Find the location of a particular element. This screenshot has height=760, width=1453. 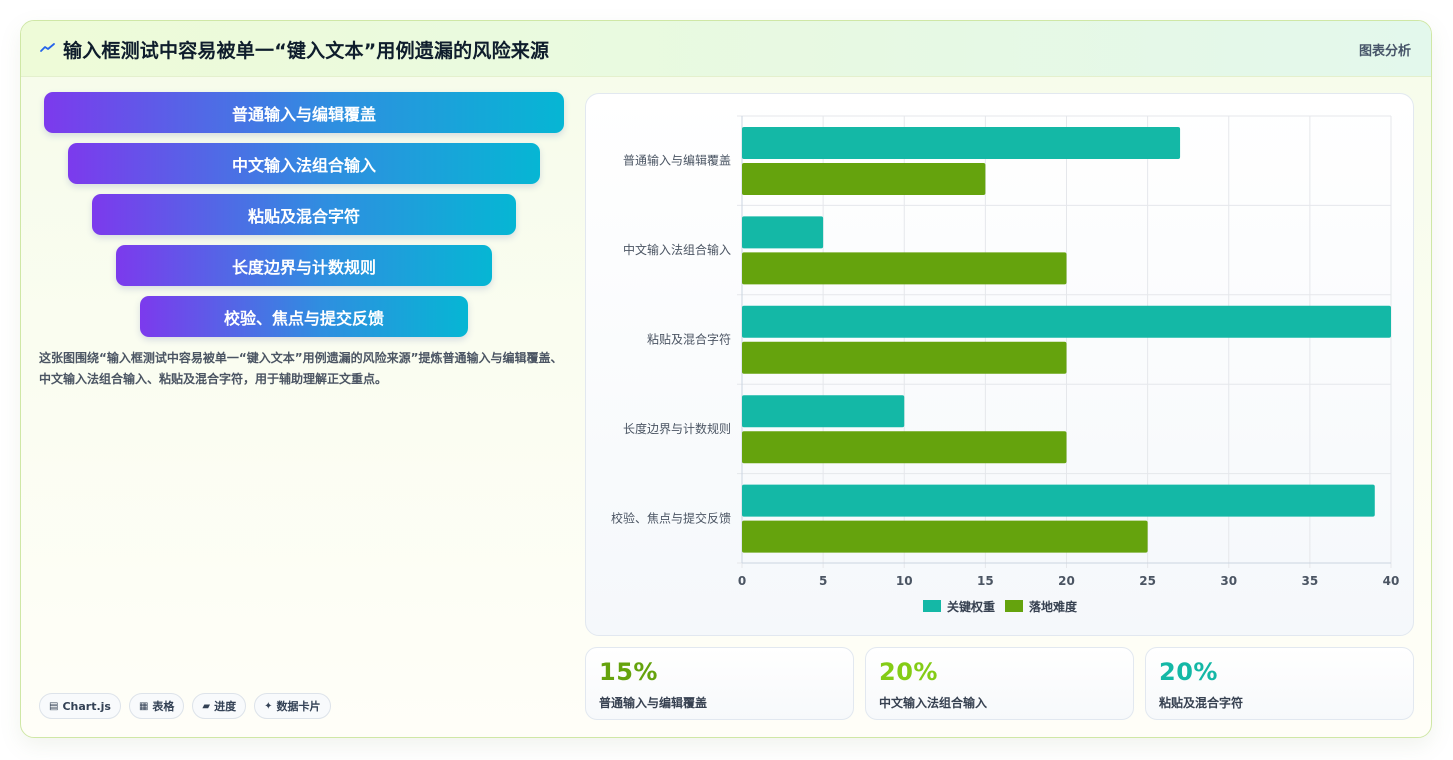

chip-label: Chart.js is located at coordinates (86, 706).